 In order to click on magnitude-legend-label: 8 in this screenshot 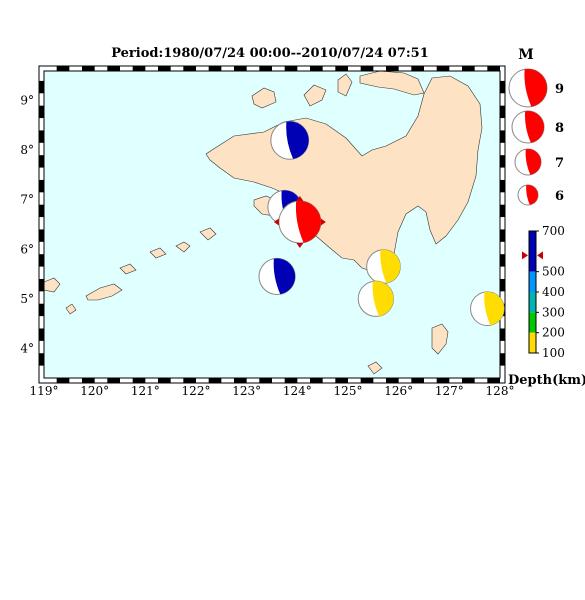, I will do `click(559, 128)`.